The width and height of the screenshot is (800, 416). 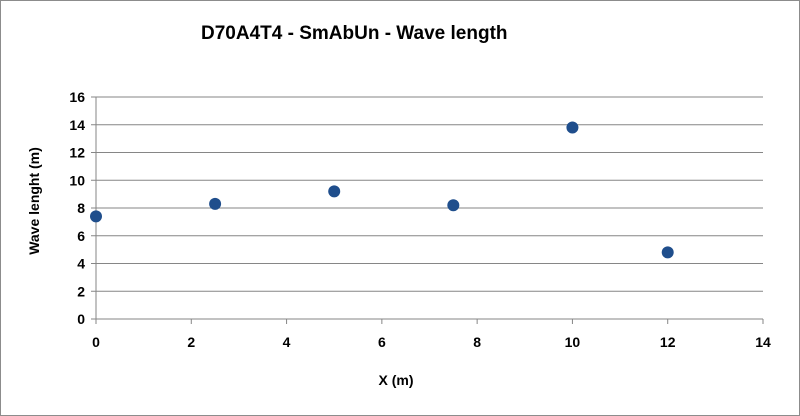 I want to click on x-tick-label: 4, so click(x=287, y=342).